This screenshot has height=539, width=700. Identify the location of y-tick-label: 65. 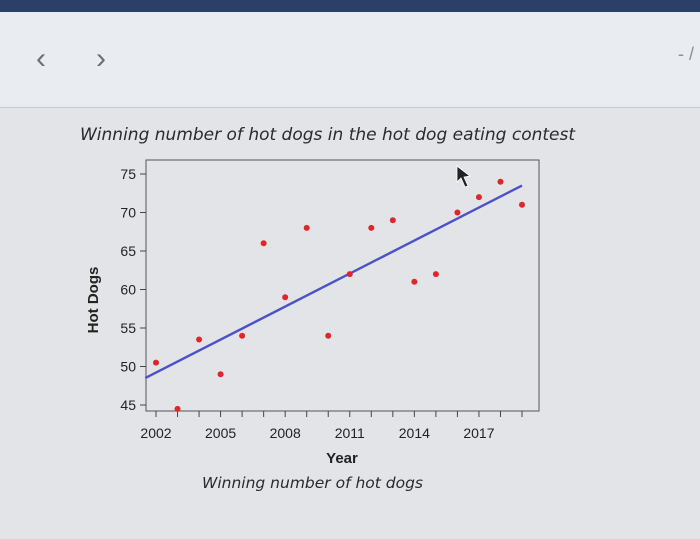
(128, 251).